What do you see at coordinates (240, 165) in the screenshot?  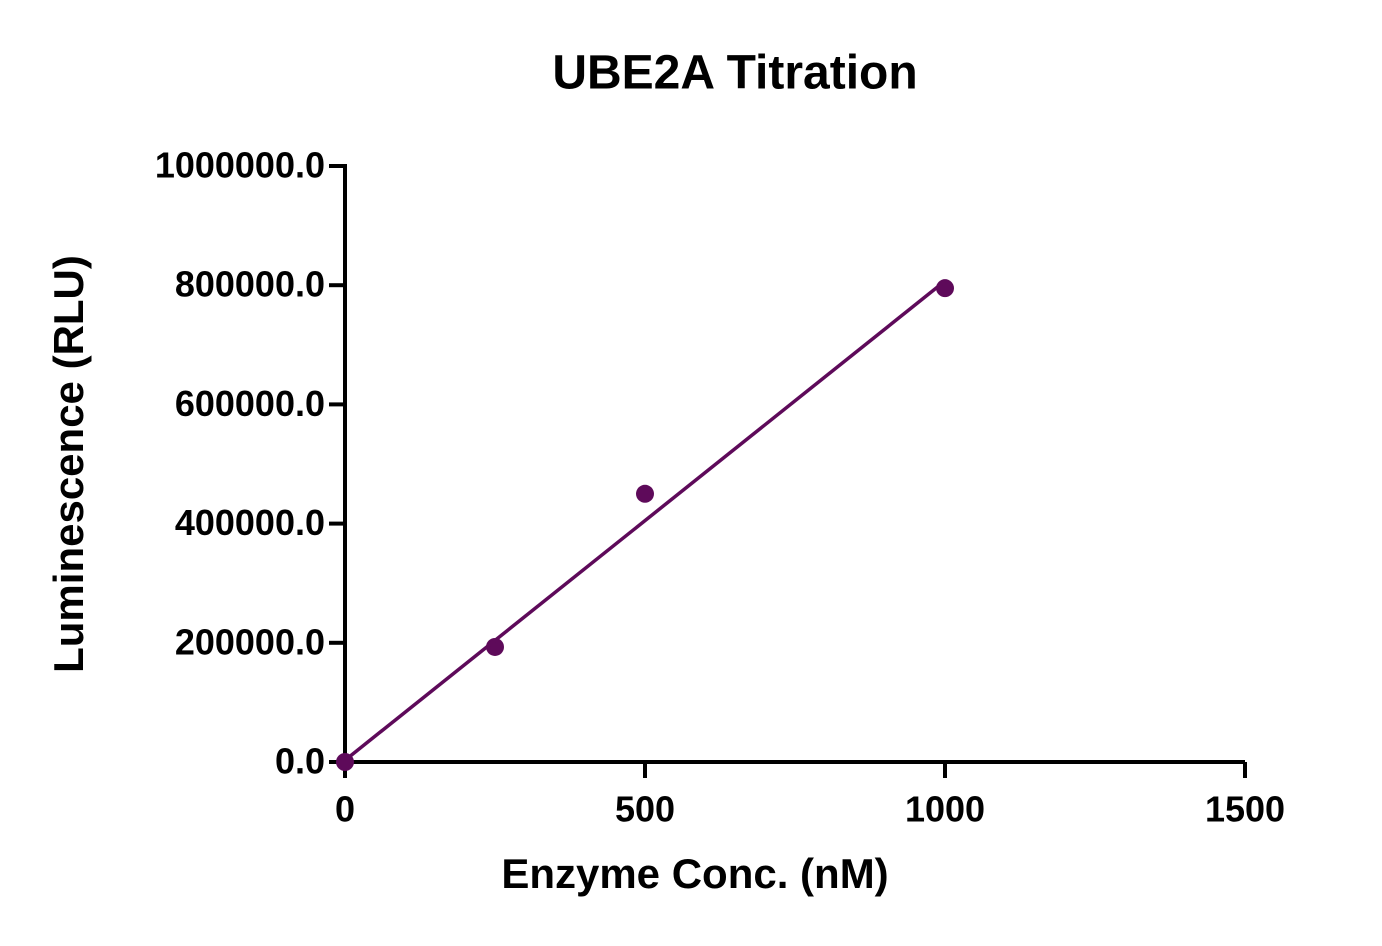 I see `y-tick-label: 1000000.0` at bounding box center [240, 165].